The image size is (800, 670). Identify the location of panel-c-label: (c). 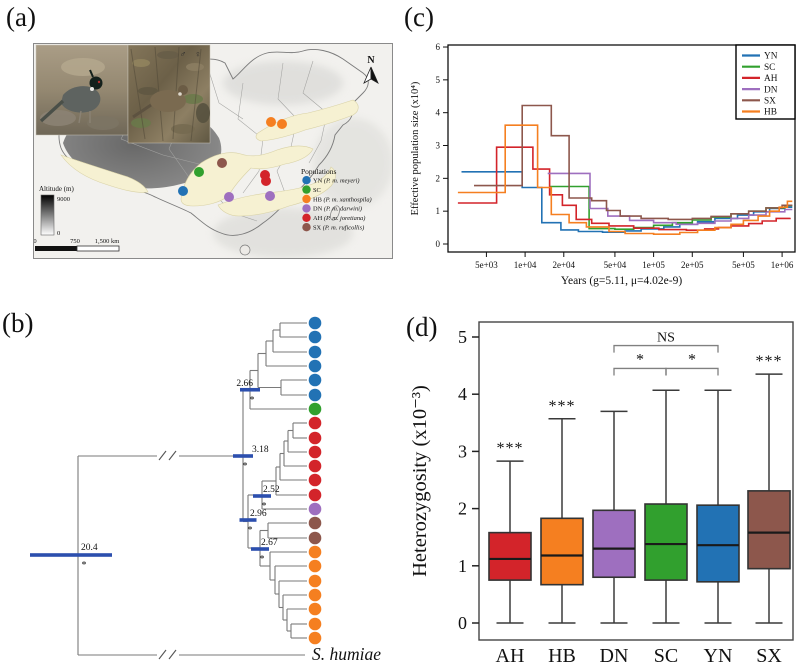
(419, 17).